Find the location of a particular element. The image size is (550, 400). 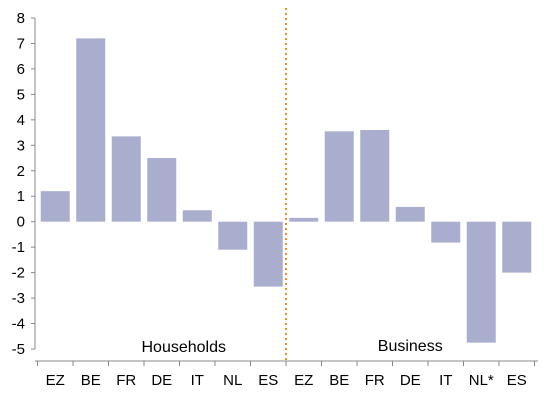

y-tick-label: -1 is located at coordinates (18, 247).